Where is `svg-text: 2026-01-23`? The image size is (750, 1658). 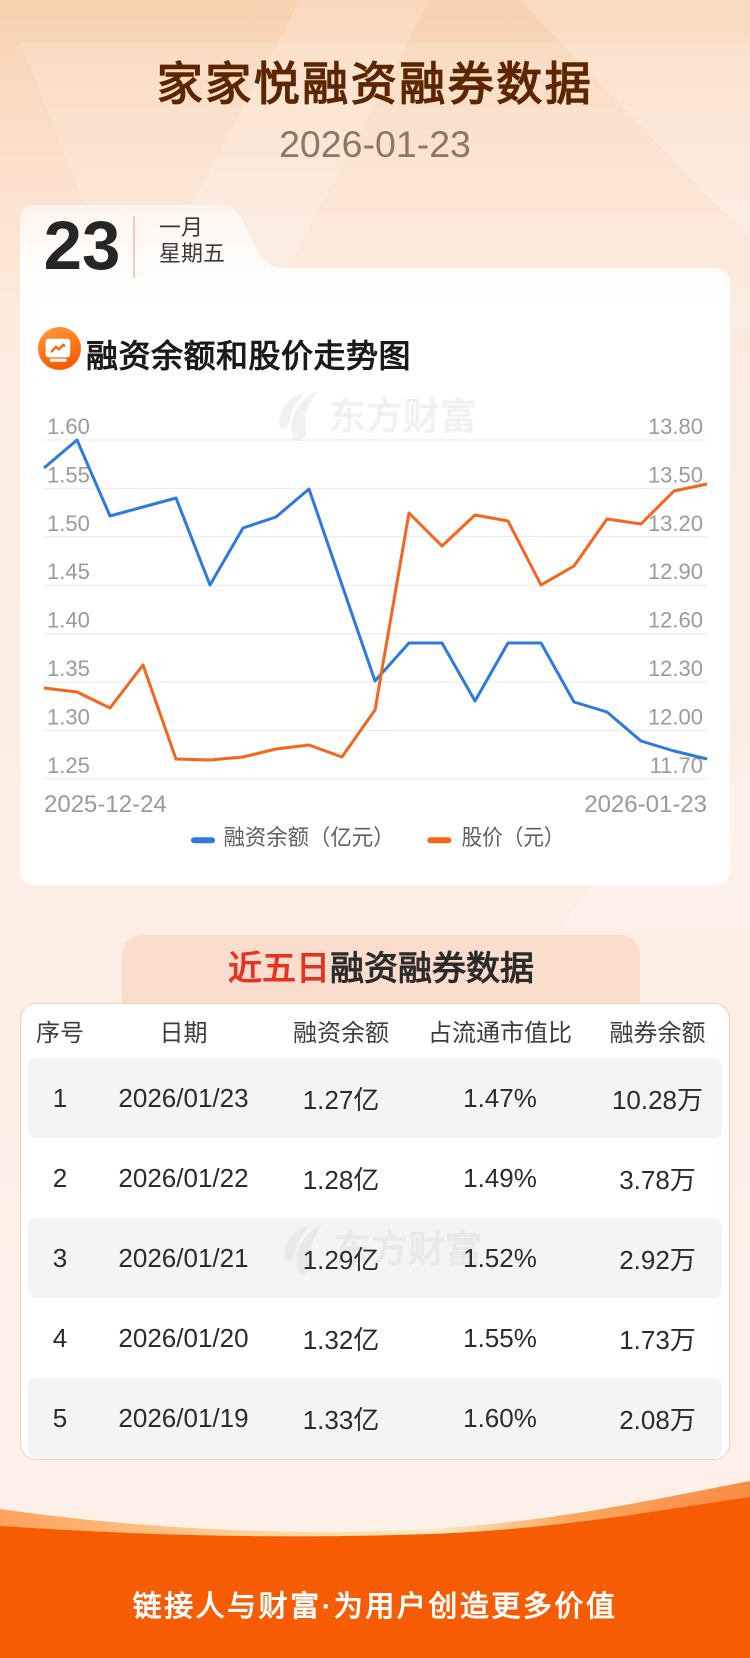
svg-text: 2026-01-23 is located at coordinates (645, 804).